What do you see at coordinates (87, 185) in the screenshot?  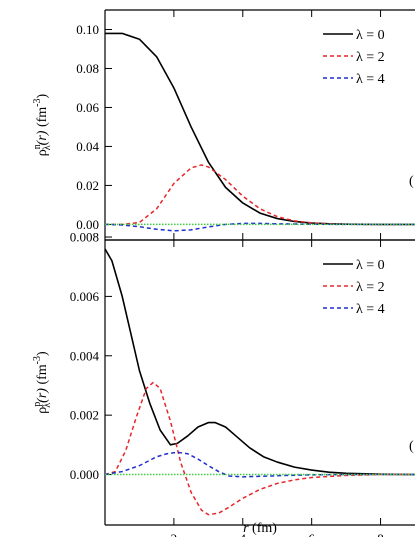 I see `y-tick-label: 0.02` at bounding box center [87, 185].